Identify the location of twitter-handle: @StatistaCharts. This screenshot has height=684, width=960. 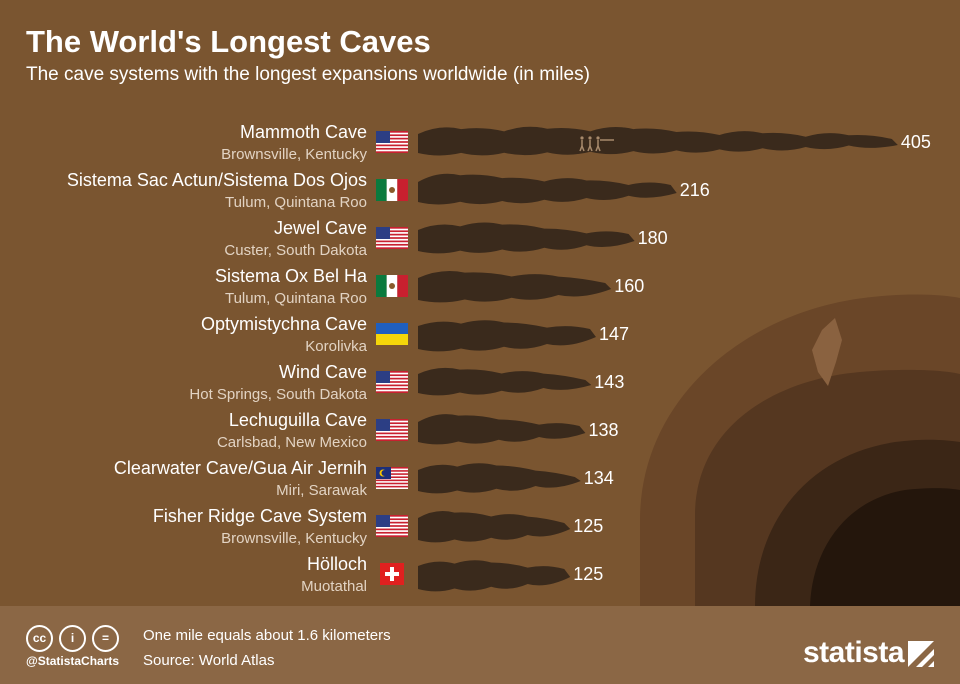
(73, 661).